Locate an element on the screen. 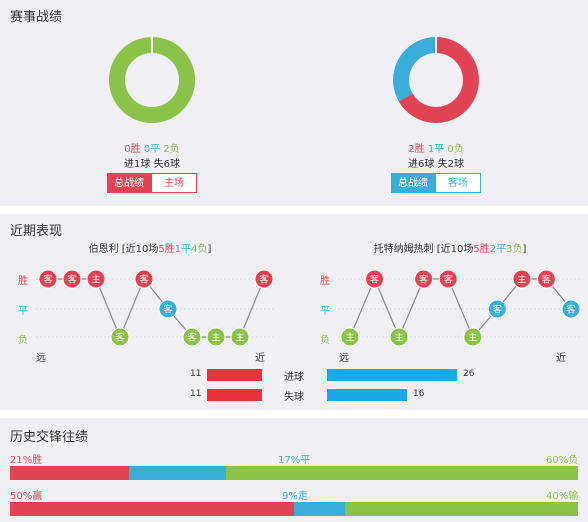  away-form-title: 托特纳姆热刺 [近10场5胜2平3负] is located at coordinates (450, 247).